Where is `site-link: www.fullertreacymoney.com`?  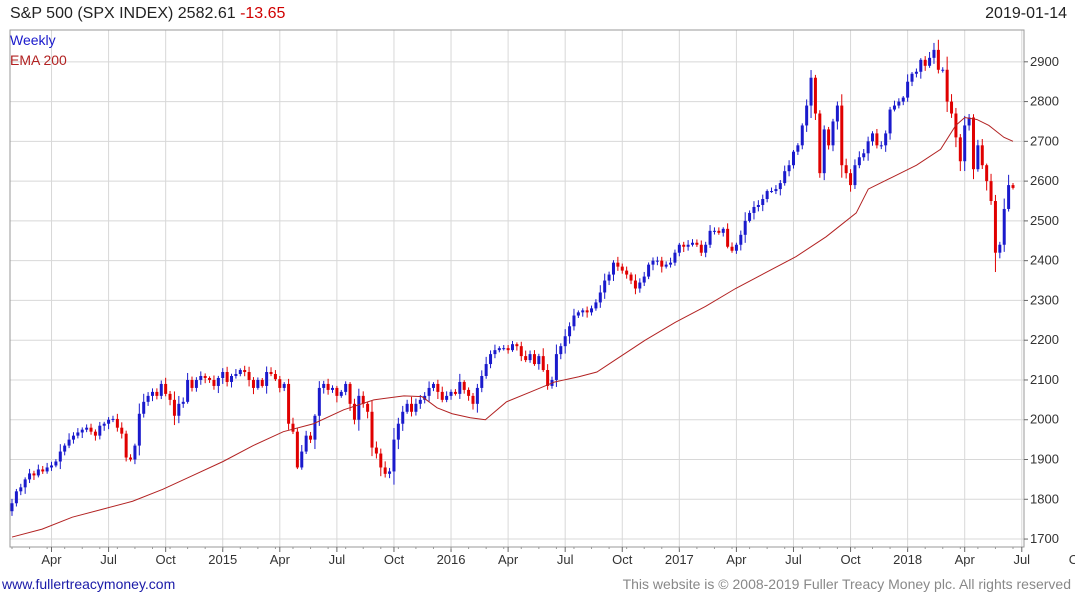 site-link: www.fullertreacymoney.com is located at coordinates (89, 584).